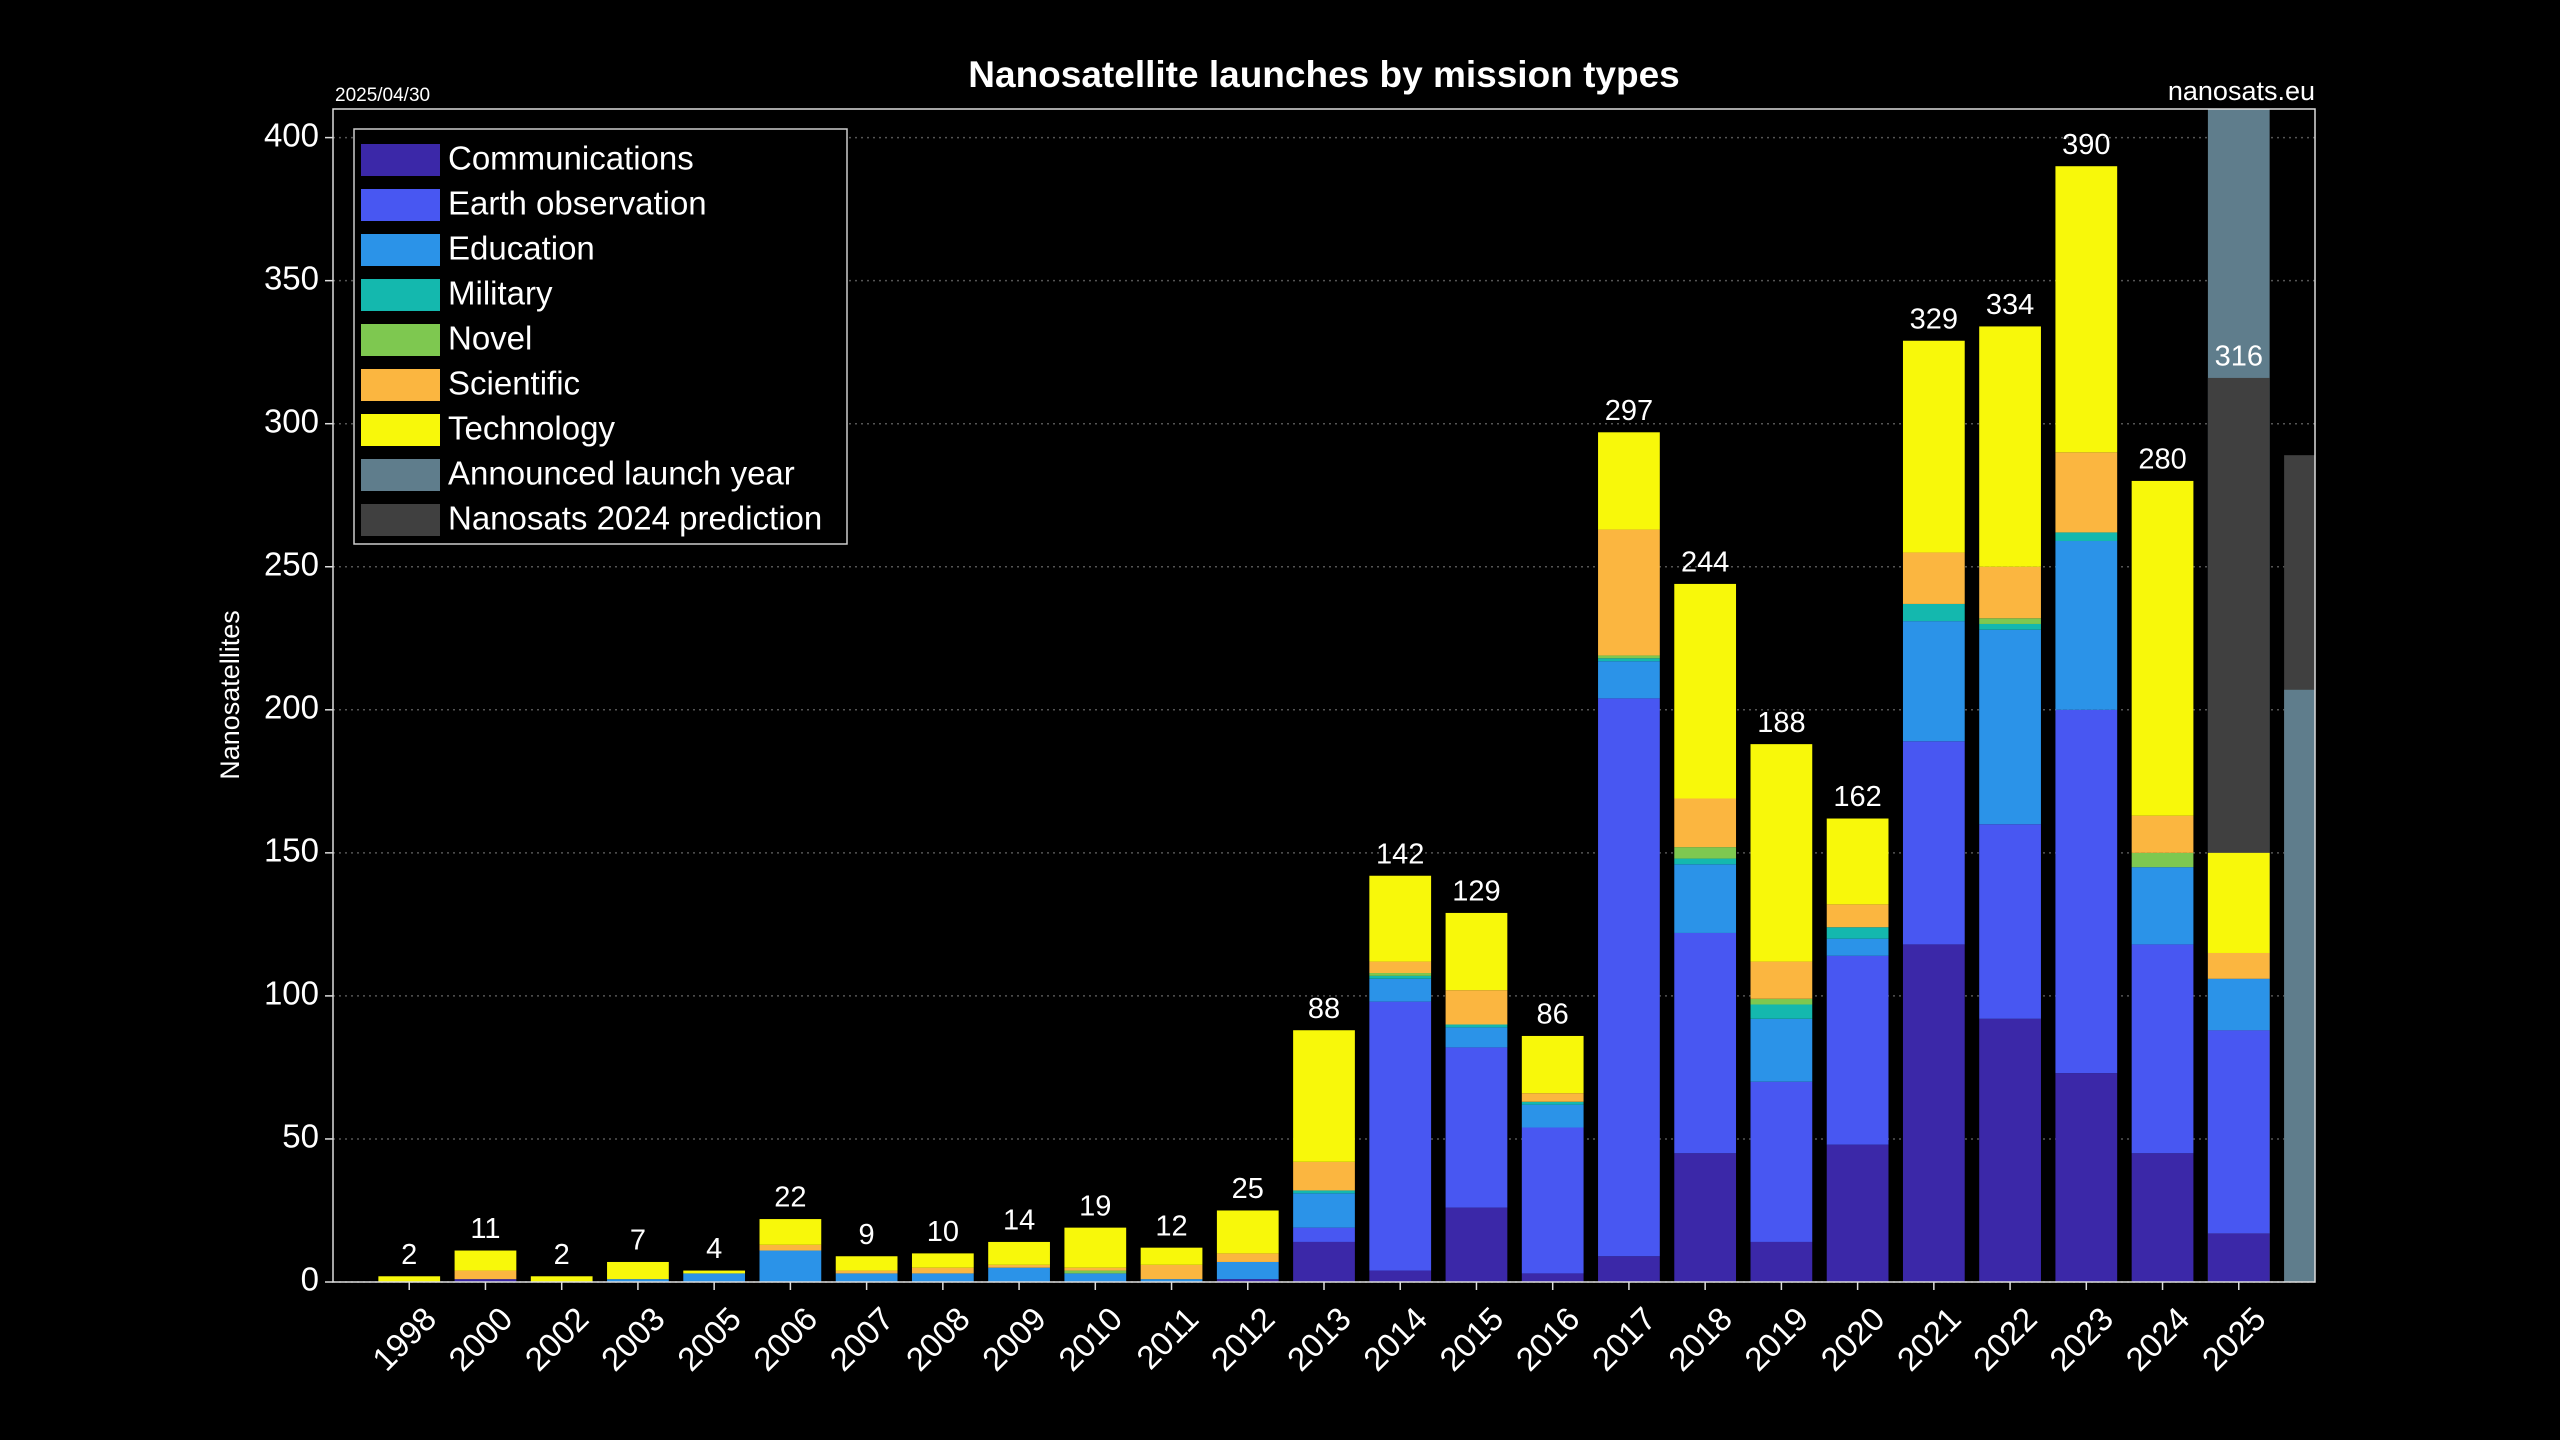 This screenshot has height=1440, width=2560. What do you see at coordinates (409, 1255) in the screenshot?
I see `total-label: 2` at bounding box center [409, 1255].